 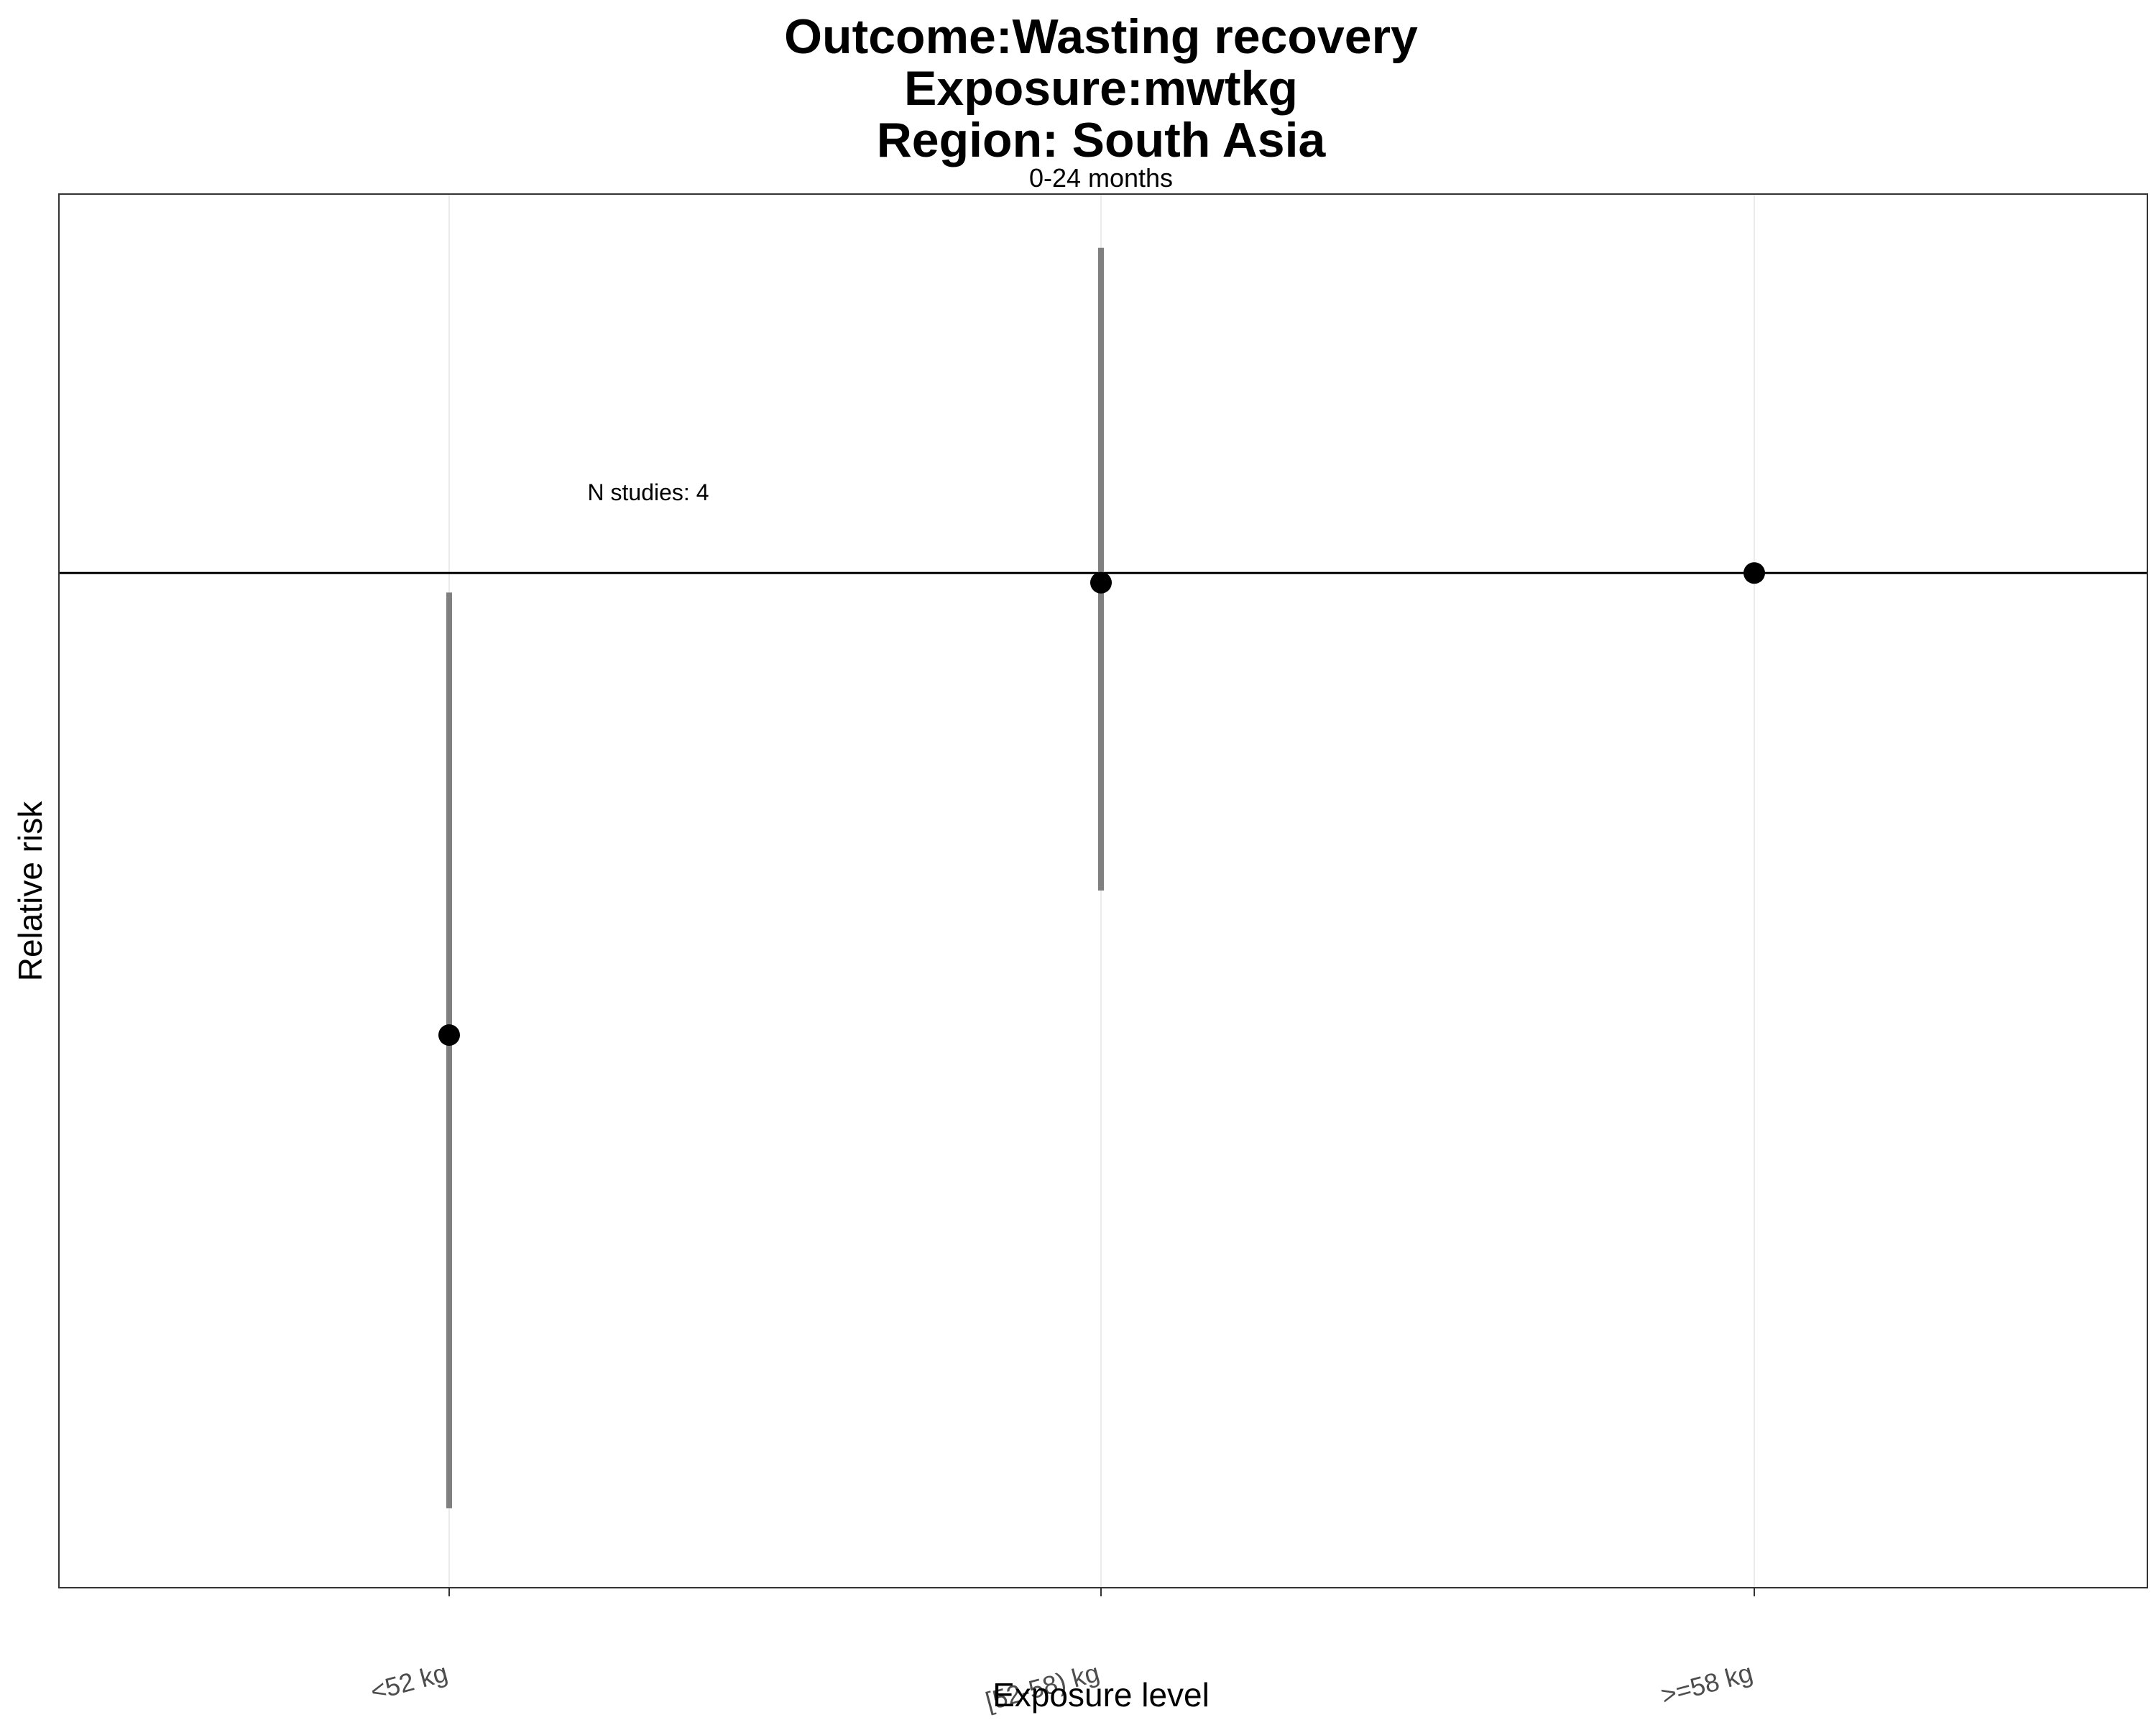 I want to click on x-tick-label-2: >=58 kg, so click(x=1707, y=1683).